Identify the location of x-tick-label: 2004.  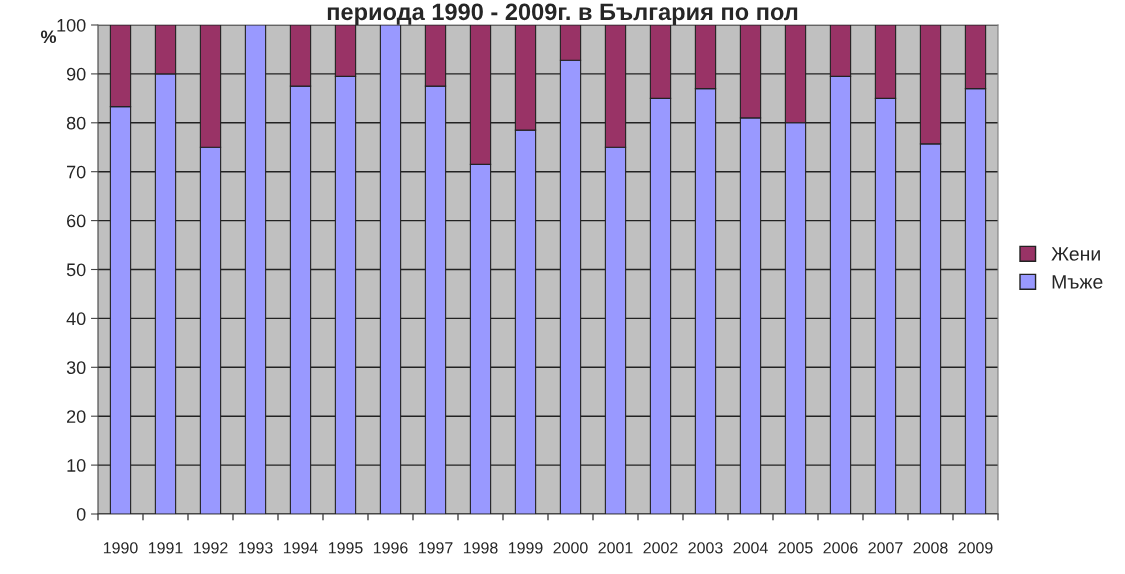
(750, 548).